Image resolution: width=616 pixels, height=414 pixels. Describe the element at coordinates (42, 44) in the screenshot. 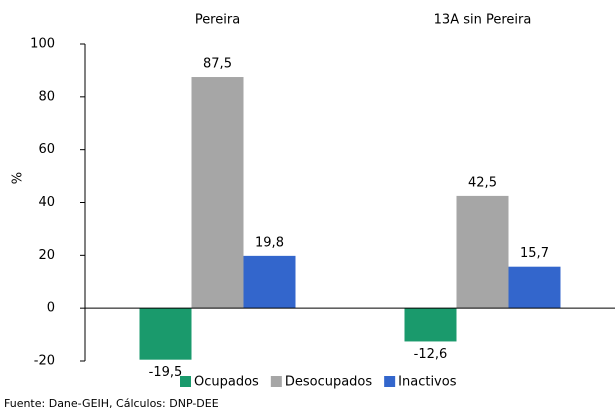

I see `y-tick-label: 100` at that location.